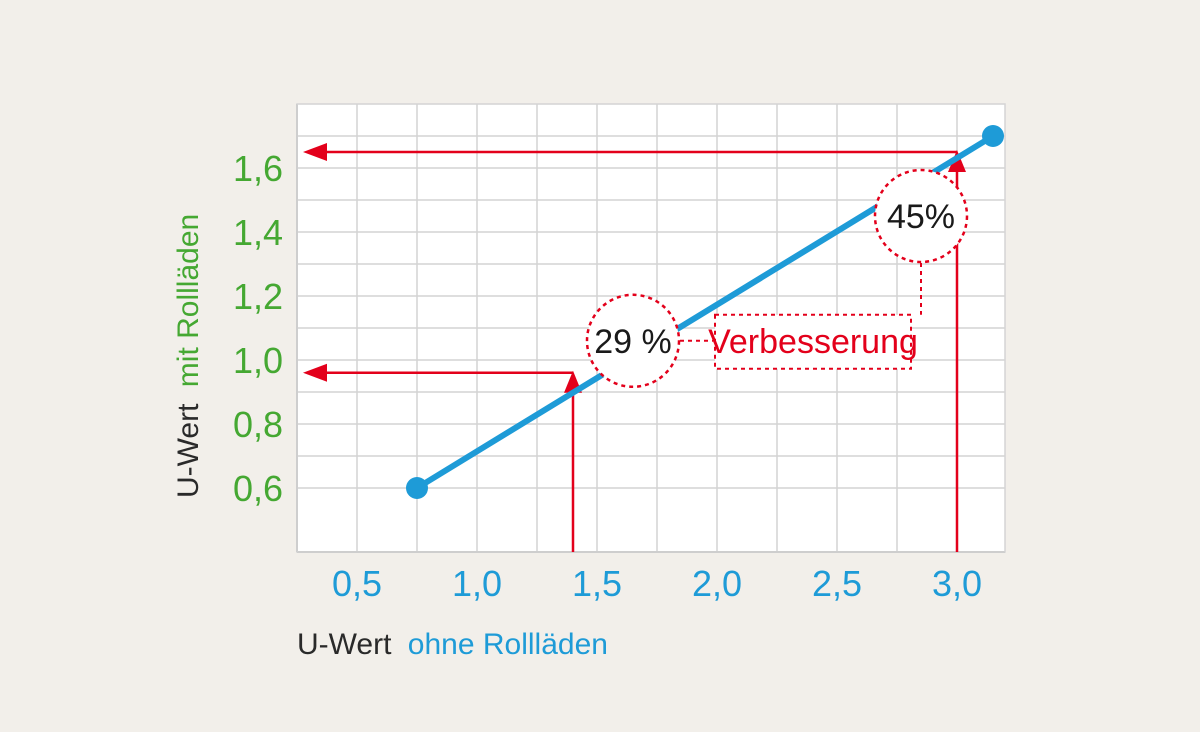 Image resolution: width=1200 pixels, height=732 pixels. I want to click on y-tick-label: 0,8, so click(258, 424).